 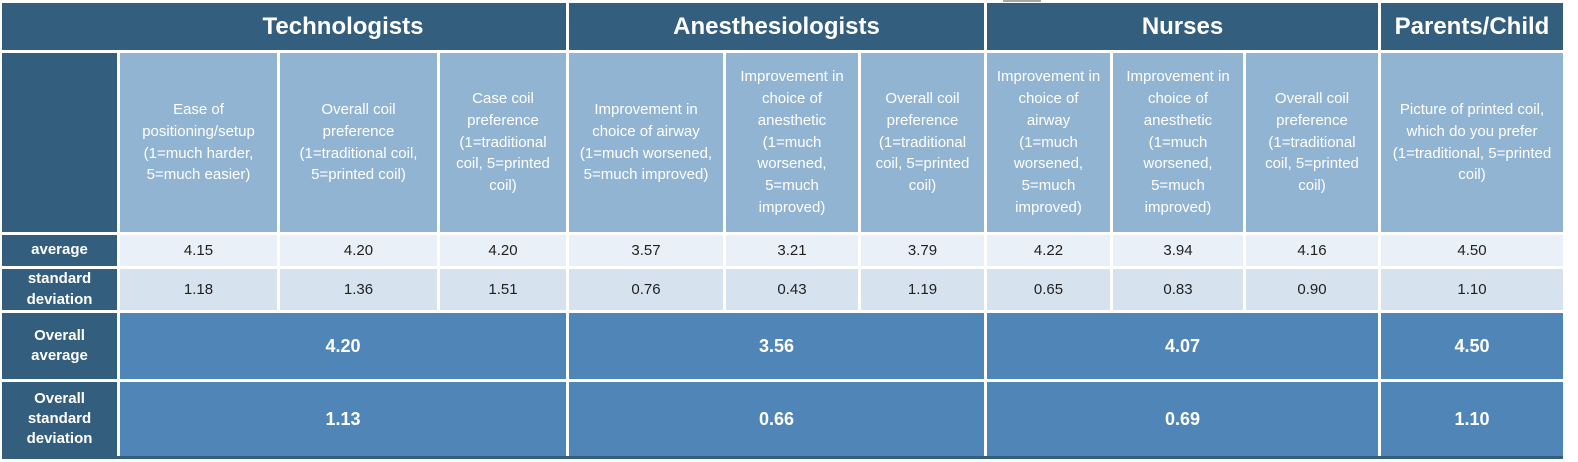 What do you see at coordinates (922, 250) in the screenshot?
I see `average-value-5: 3.79` at bounding box center [922, 250].